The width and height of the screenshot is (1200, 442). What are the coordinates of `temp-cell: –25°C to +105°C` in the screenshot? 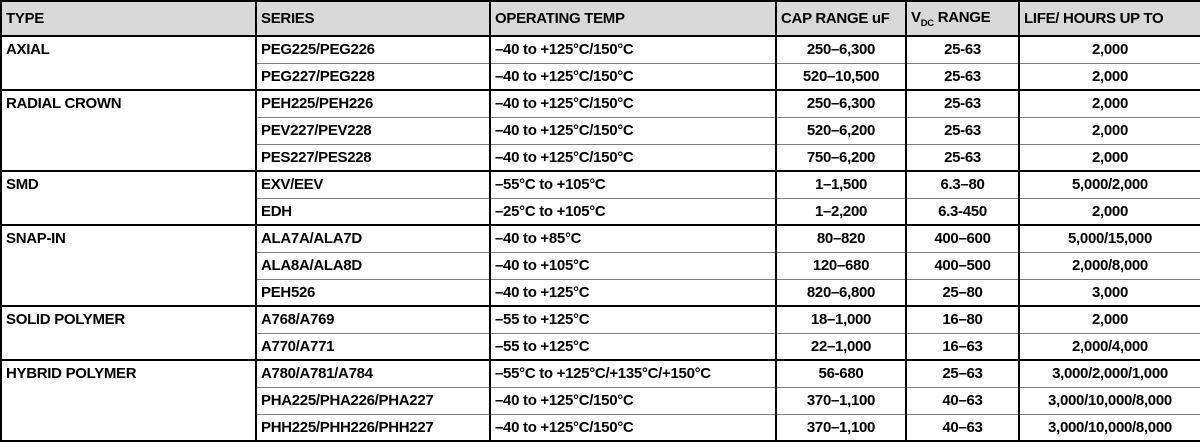 It's located at (633, 211).